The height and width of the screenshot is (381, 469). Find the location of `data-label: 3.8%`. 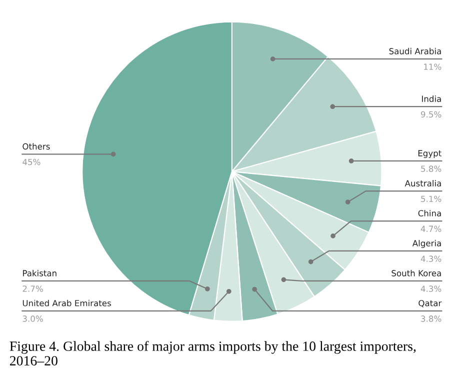

data-label: 3.8% is located at coordinates (431, 319).